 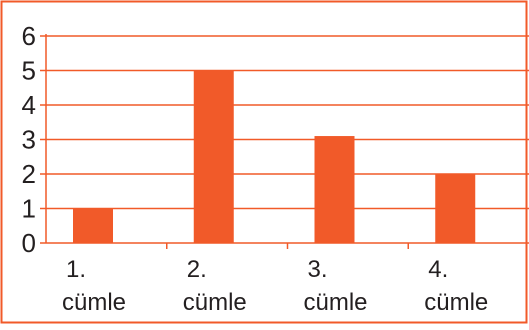 What do you see at coordinates (438, 269) in the screenshot?
I see `x-tick-label: 4.` at bounding box center [438, 269].